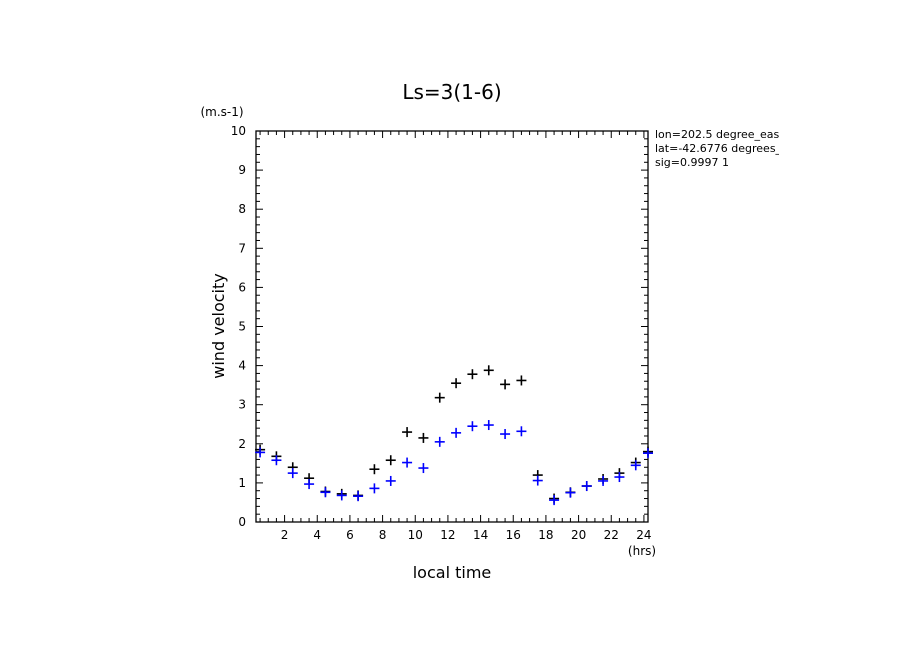 The width and height of the screenshot is (904, 654). What do you see at coordinates (242, 209) in the screenshot?
I see `y-tick-label: 8` at bounding box center [242, 209].